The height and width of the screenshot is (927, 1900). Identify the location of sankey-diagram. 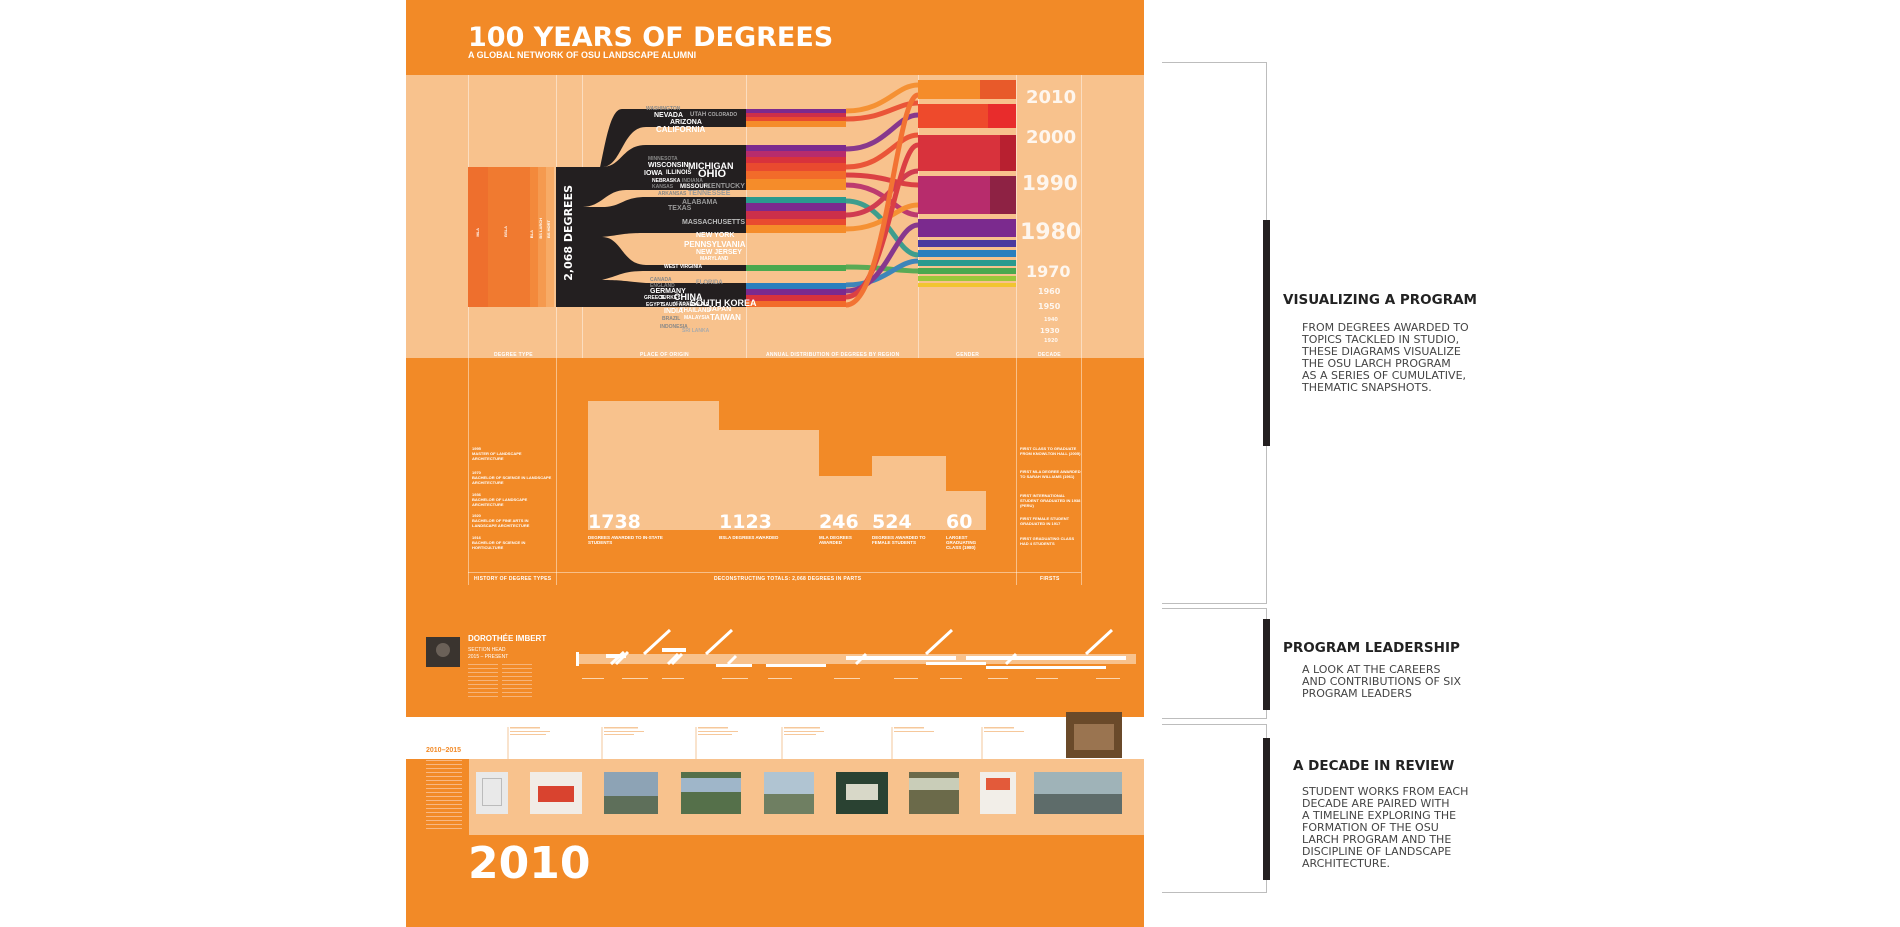
(799, 194).